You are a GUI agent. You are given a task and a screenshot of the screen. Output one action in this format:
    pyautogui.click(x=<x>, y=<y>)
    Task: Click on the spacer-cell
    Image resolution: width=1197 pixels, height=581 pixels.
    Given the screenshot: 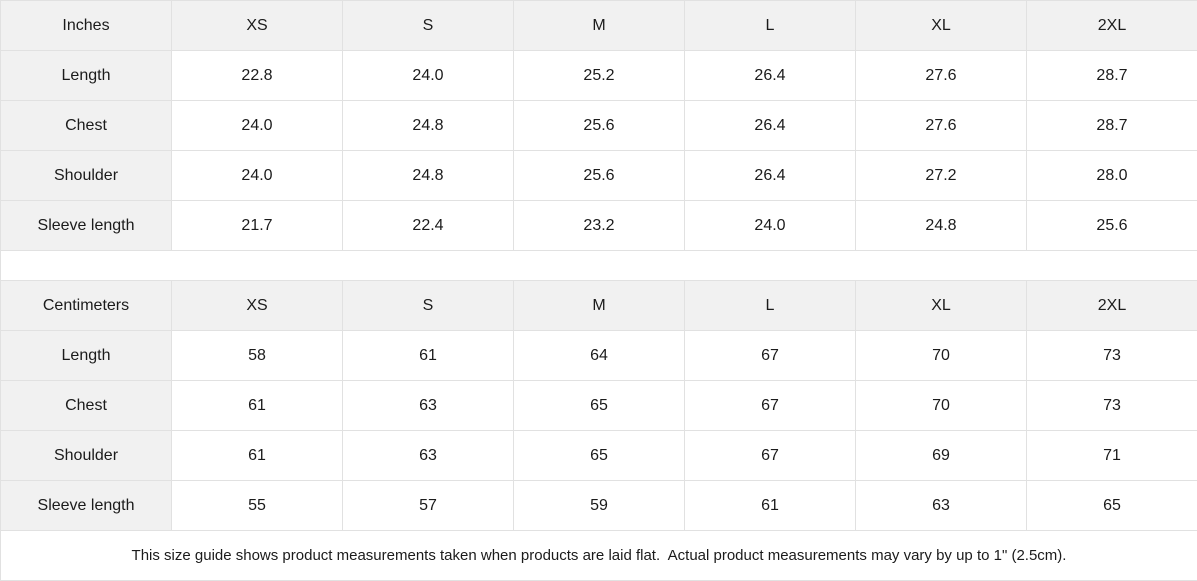 What is the action you would take?
    pyautogui.click(x=599, y=266)
    